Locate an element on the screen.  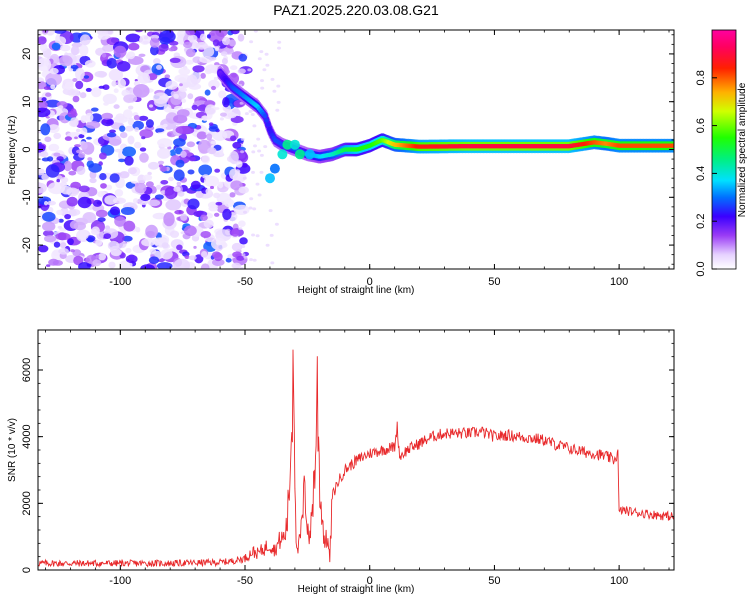
colorbar-tick-label: 0.2 is located at coordinates (701, 221).